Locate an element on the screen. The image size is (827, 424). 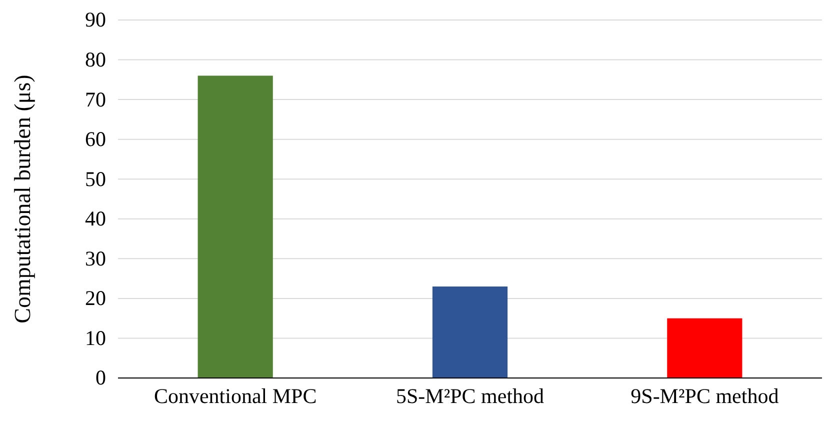
y-tick-label: 90 is located at coordinates (95, 20).